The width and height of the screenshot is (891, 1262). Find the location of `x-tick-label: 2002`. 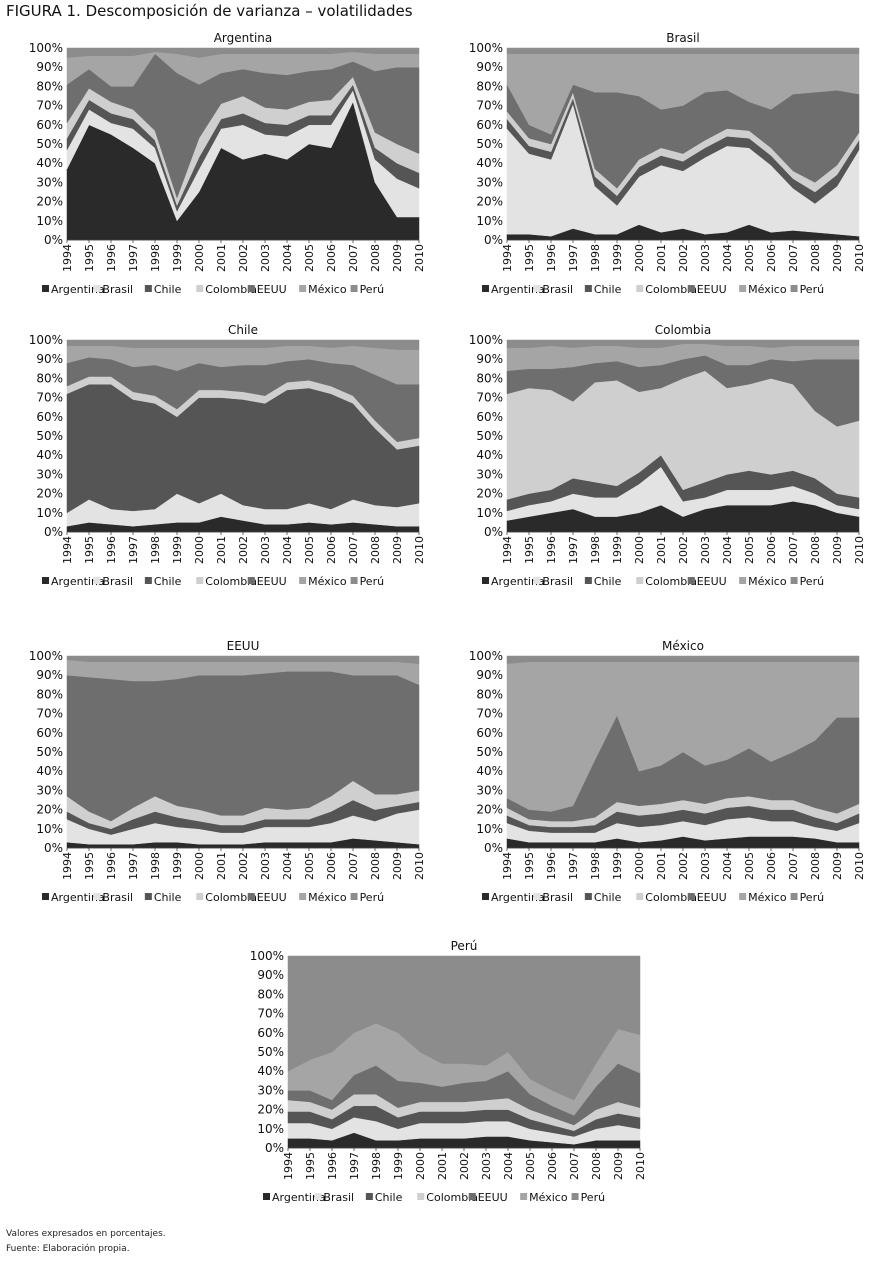

x-tick-label: 2002 is located at coordinates (683, 258).